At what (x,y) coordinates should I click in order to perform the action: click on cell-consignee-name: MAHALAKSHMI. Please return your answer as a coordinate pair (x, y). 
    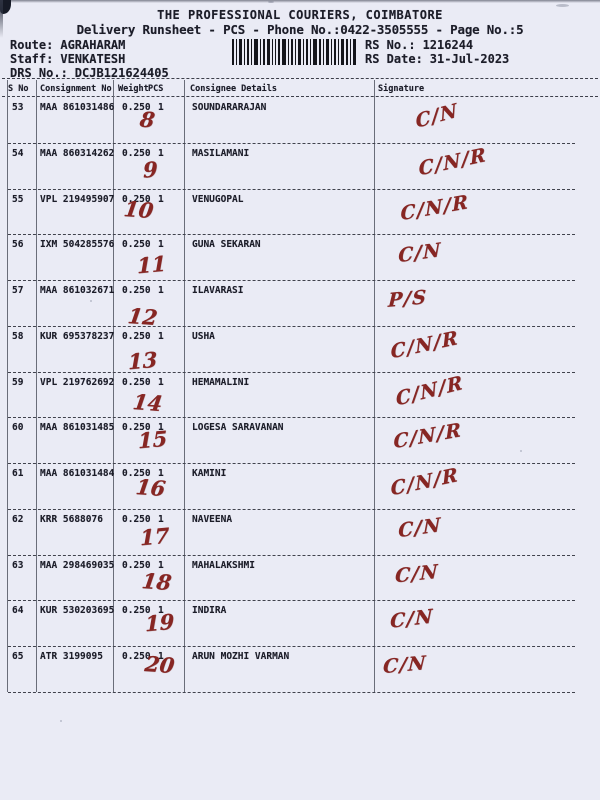
    Looking at the image, I should click on (223, 565).